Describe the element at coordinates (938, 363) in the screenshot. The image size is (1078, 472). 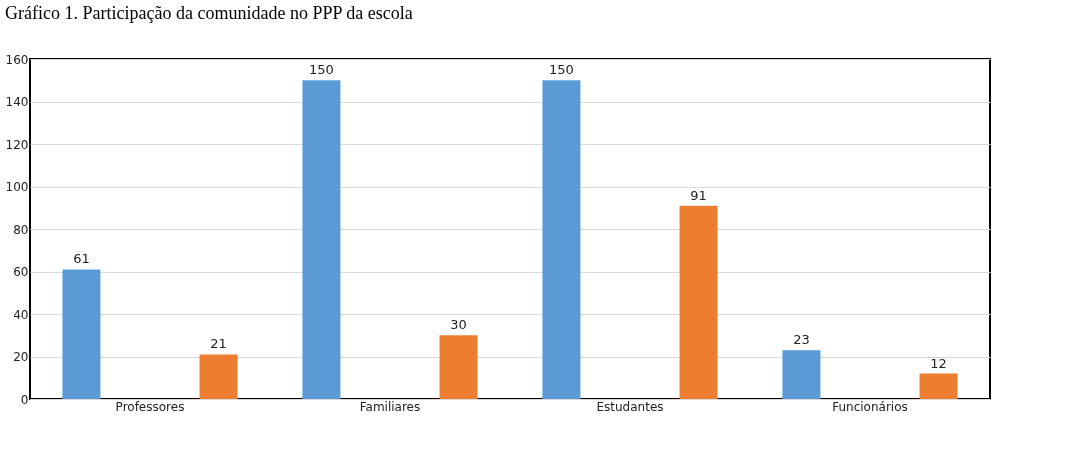
I see `data-label: 12` at that location.